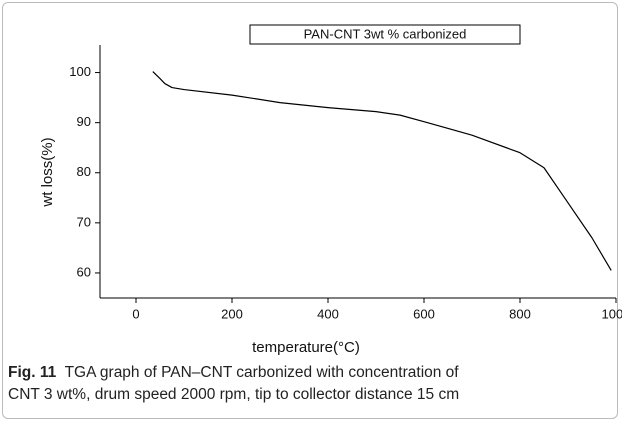 The height and width of the screenshot is (423, 622). What do you see at coordinates (424, 313) in the screenshot?
I see `x-tick-label: 600` at bounding box center [424, 313].